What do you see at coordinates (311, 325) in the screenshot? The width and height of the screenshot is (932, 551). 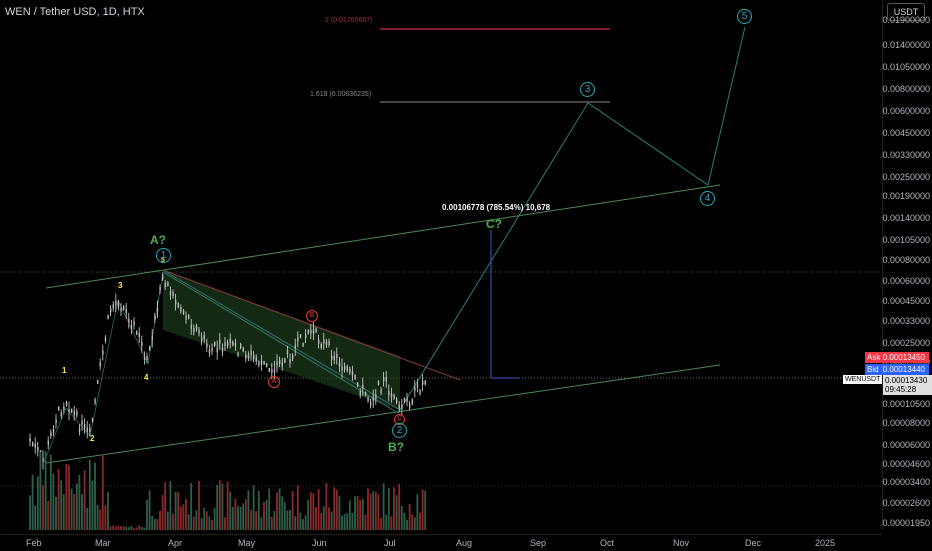 I see `correction-upper-line` at bounding box center [311, 325].